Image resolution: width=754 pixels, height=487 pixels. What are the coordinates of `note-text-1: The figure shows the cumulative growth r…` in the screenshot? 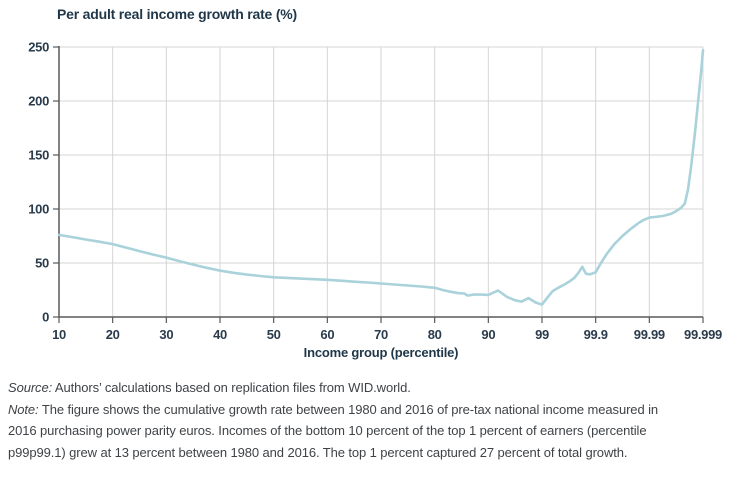 It's located at (349, 409).